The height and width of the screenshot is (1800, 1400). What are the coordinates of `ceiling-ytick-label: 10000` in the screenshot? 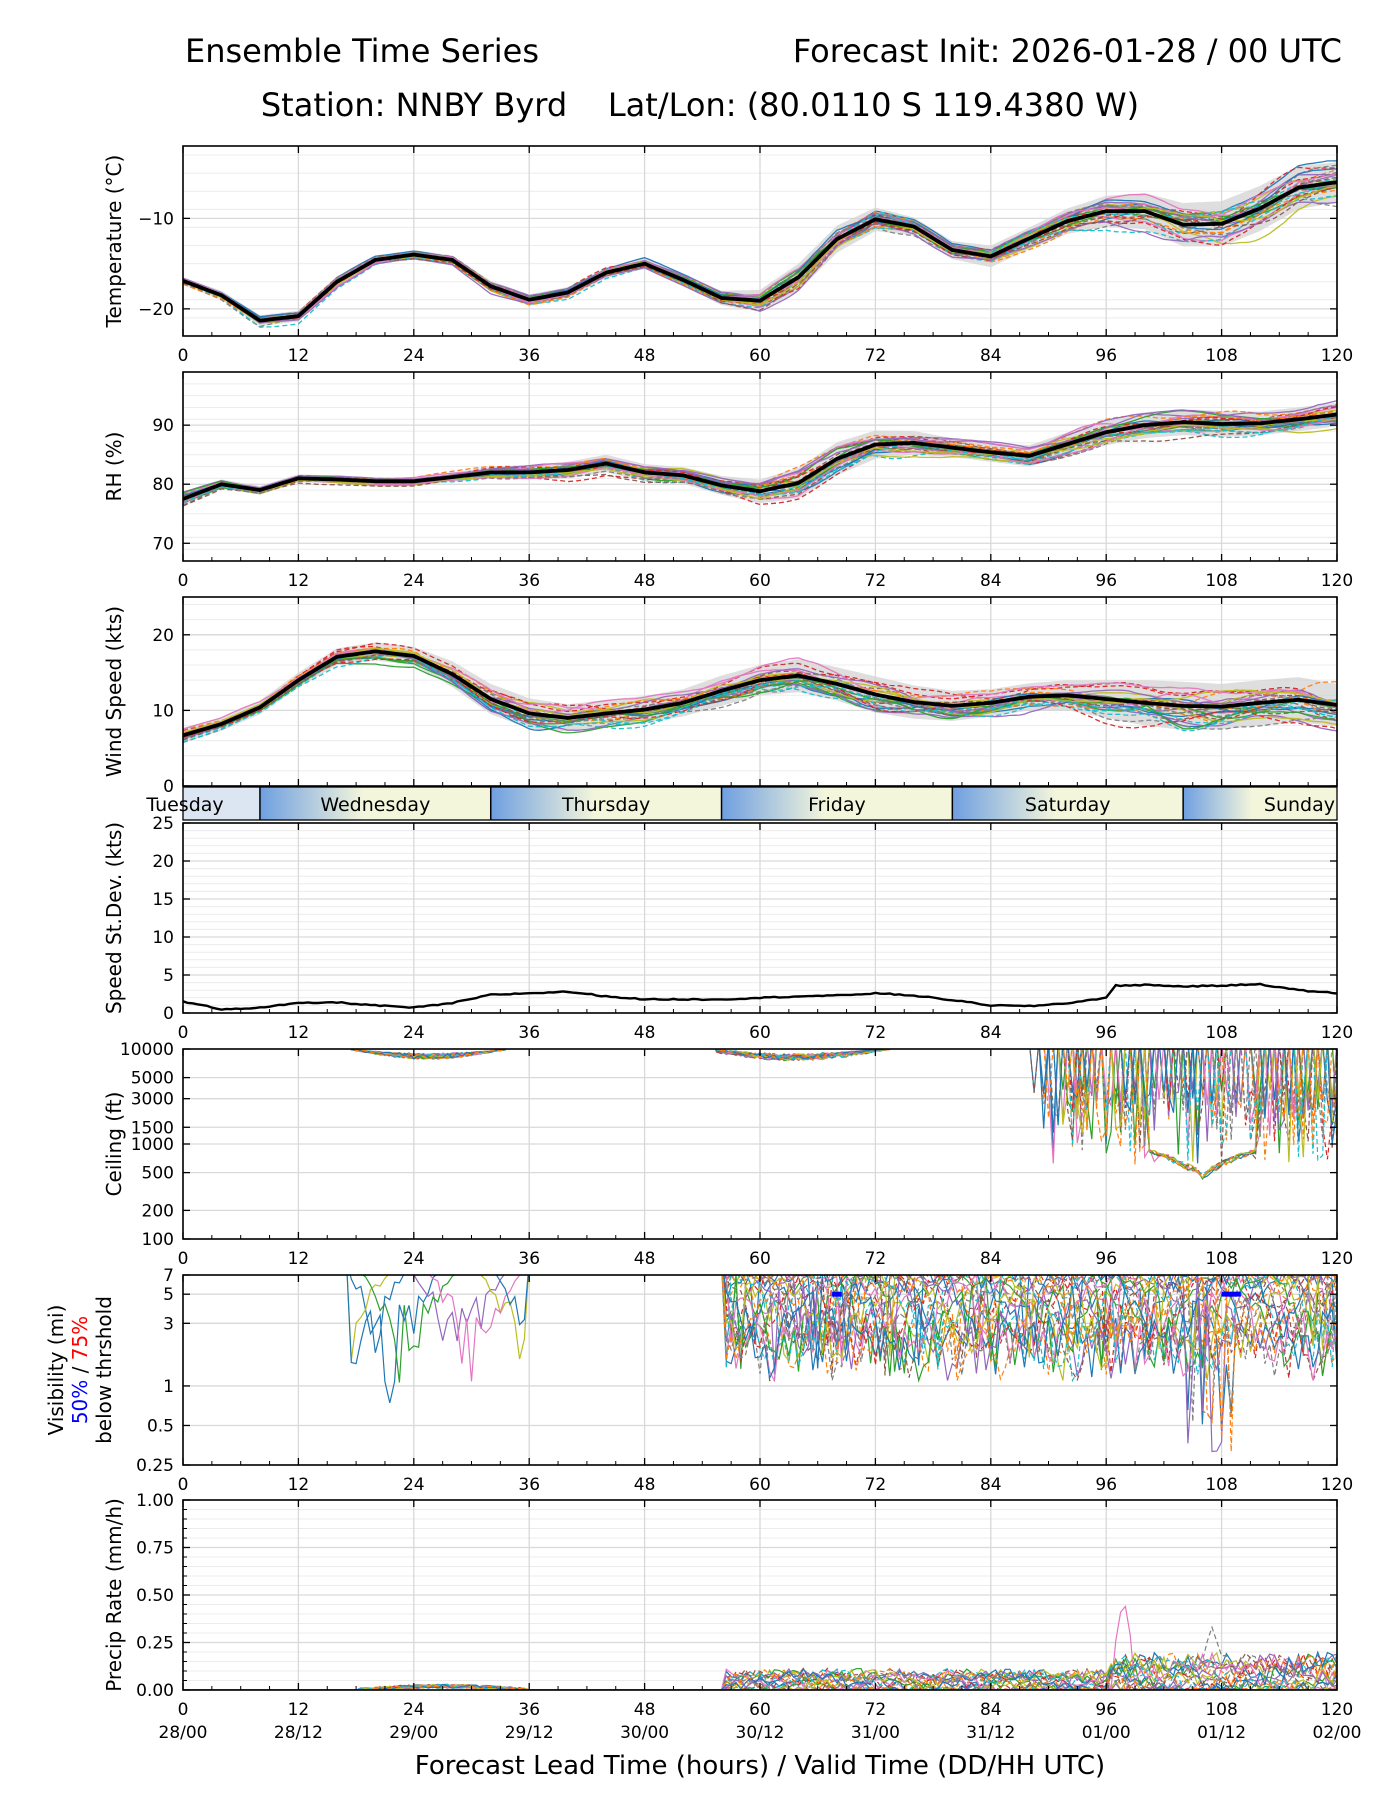 It's located at (147, 1050).